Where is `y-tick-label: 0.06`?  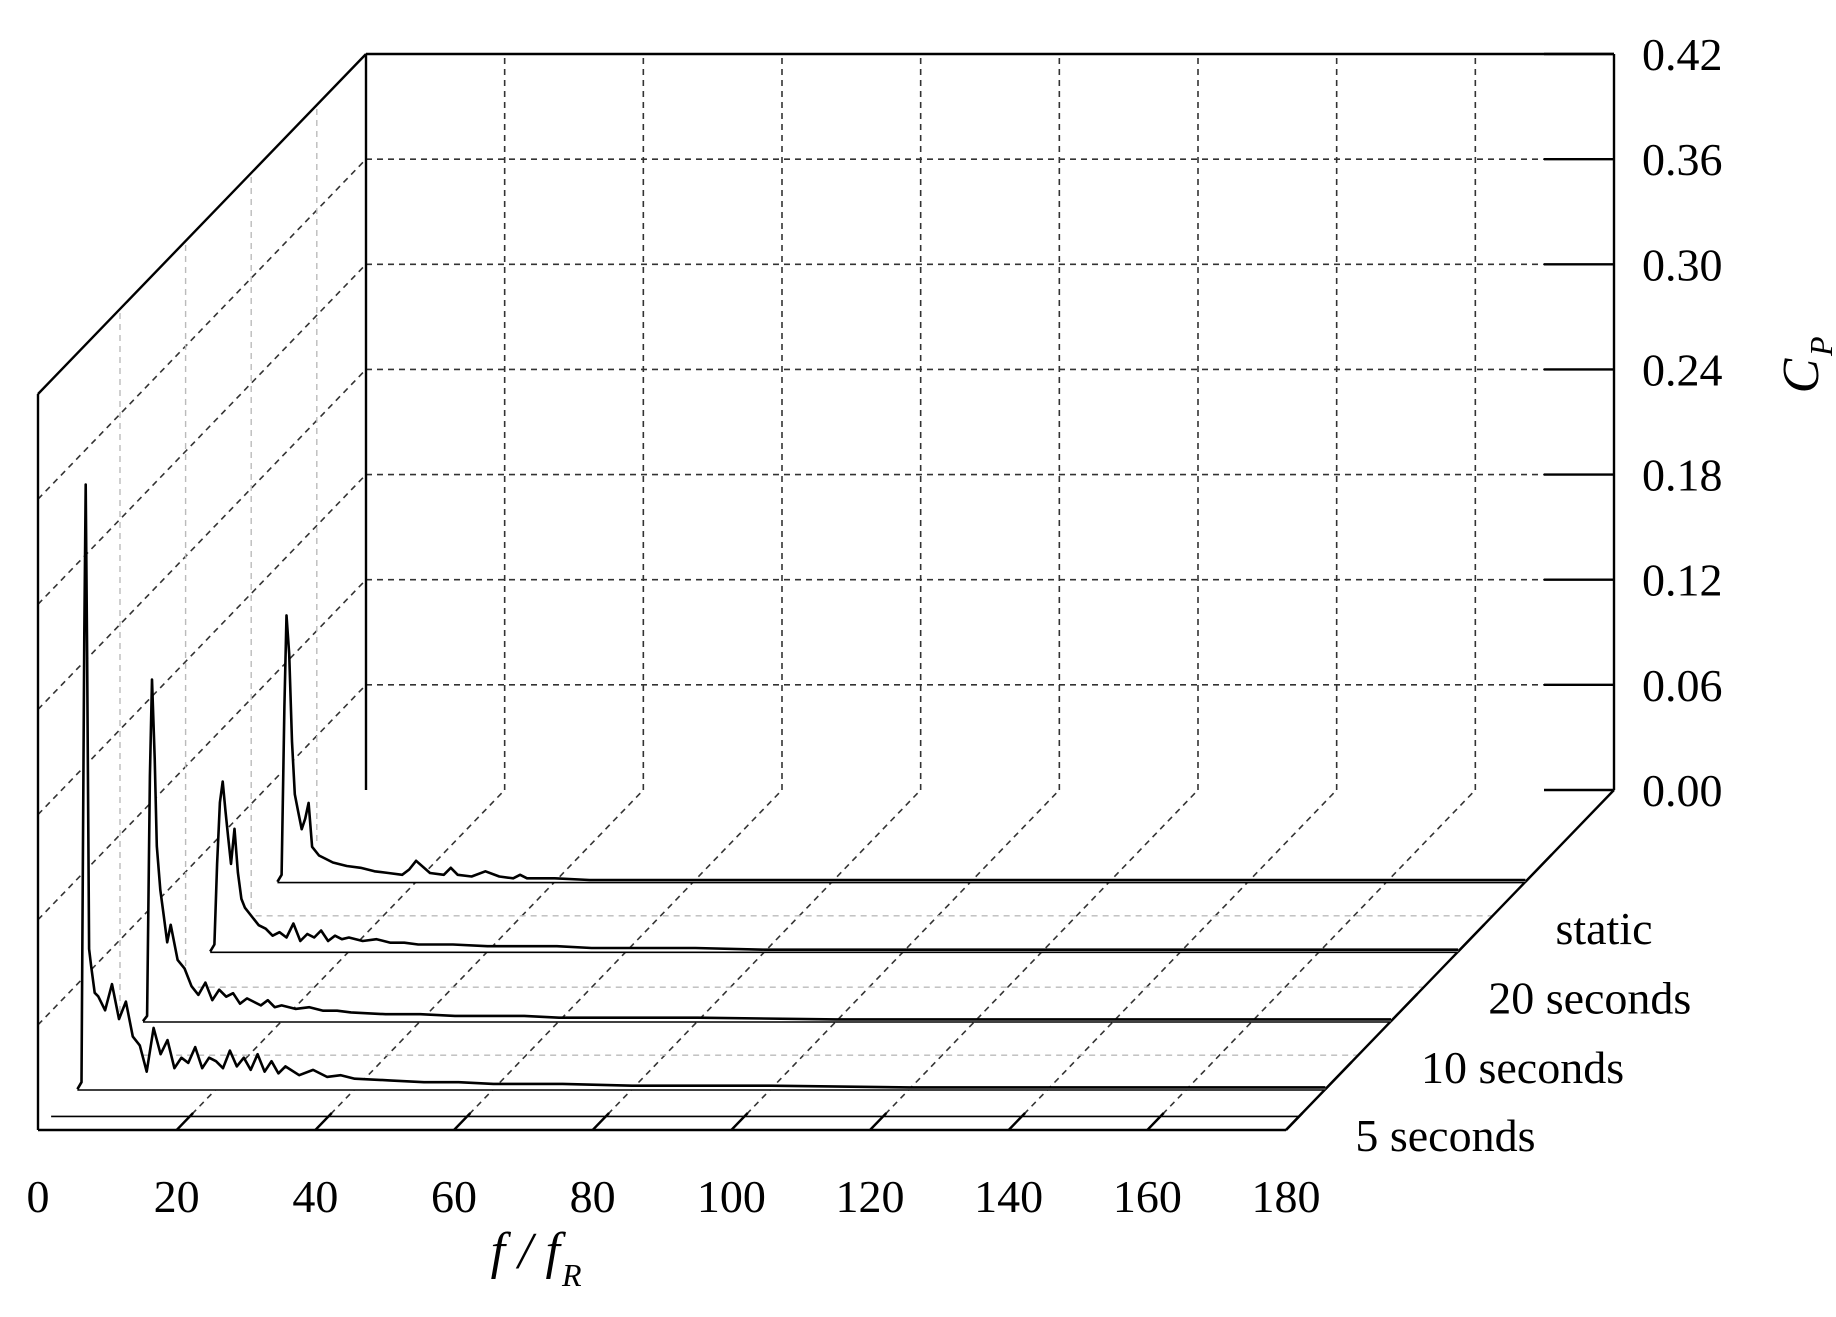 y-tick-label: 0.06 is located at coordinates (1682, 685).